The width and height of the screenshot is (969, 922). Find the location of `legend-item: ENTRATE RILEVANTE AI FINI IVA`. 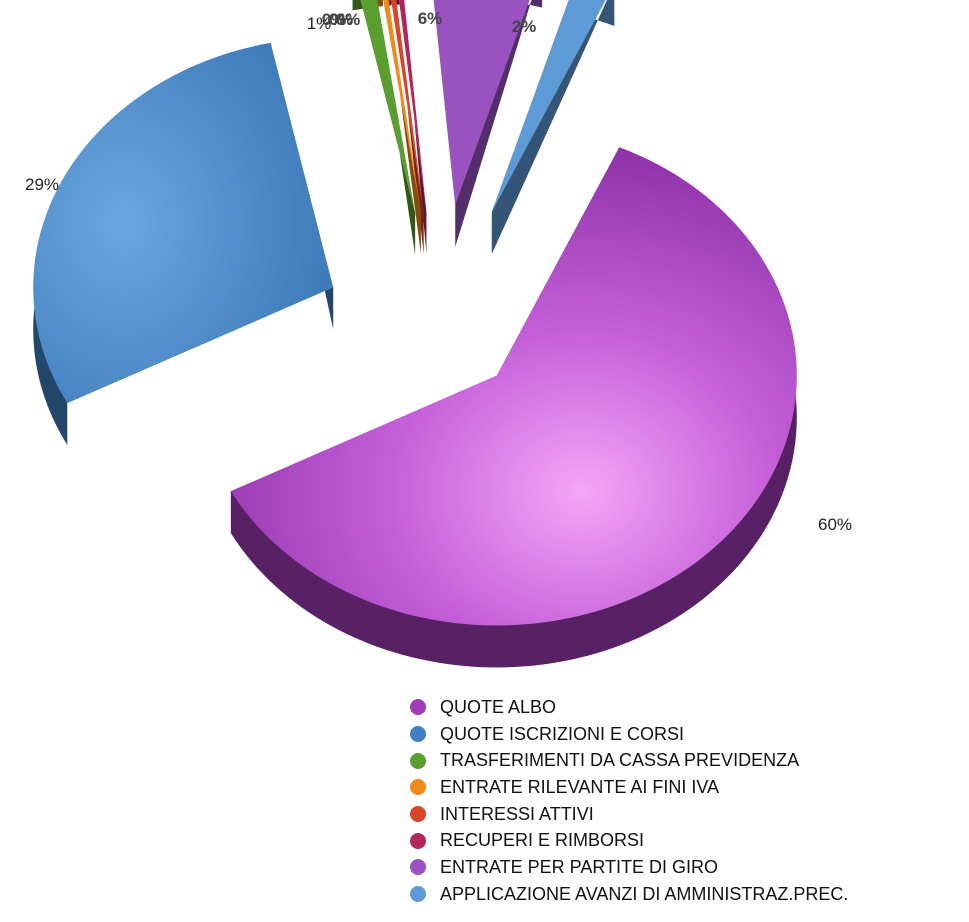

legend-item: ENTRATE RILEVANTE AI FINI IVA is located at coordinates (689, 787).